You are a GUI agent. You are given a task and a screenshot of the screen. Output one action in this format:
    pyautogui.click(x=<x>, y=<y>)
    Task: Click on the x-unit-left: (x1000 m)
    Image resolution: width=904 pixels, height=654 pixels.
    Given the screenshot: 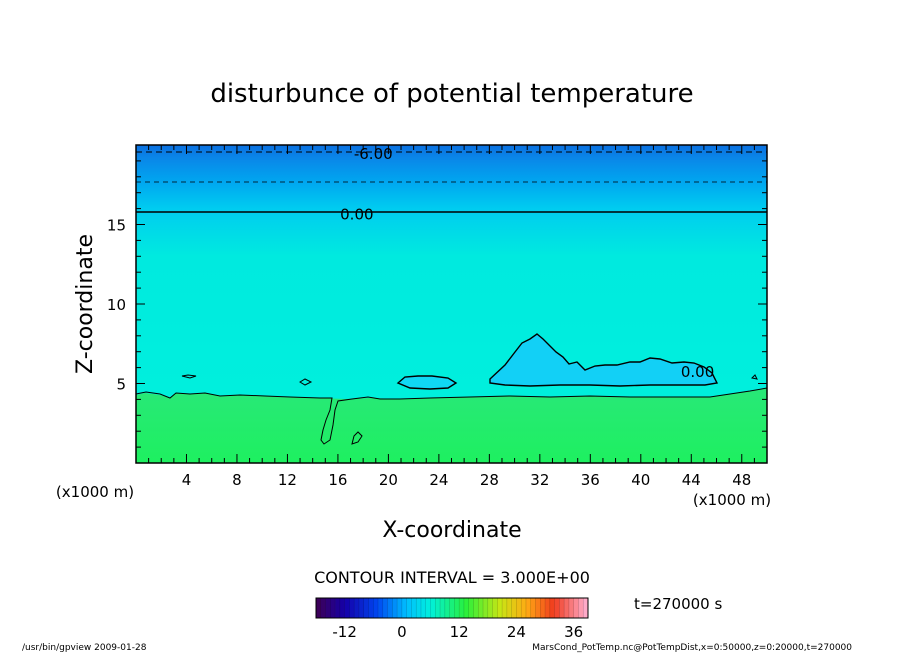 What is the action you would take?
    pyautogui.click(x=95, y=492)
    